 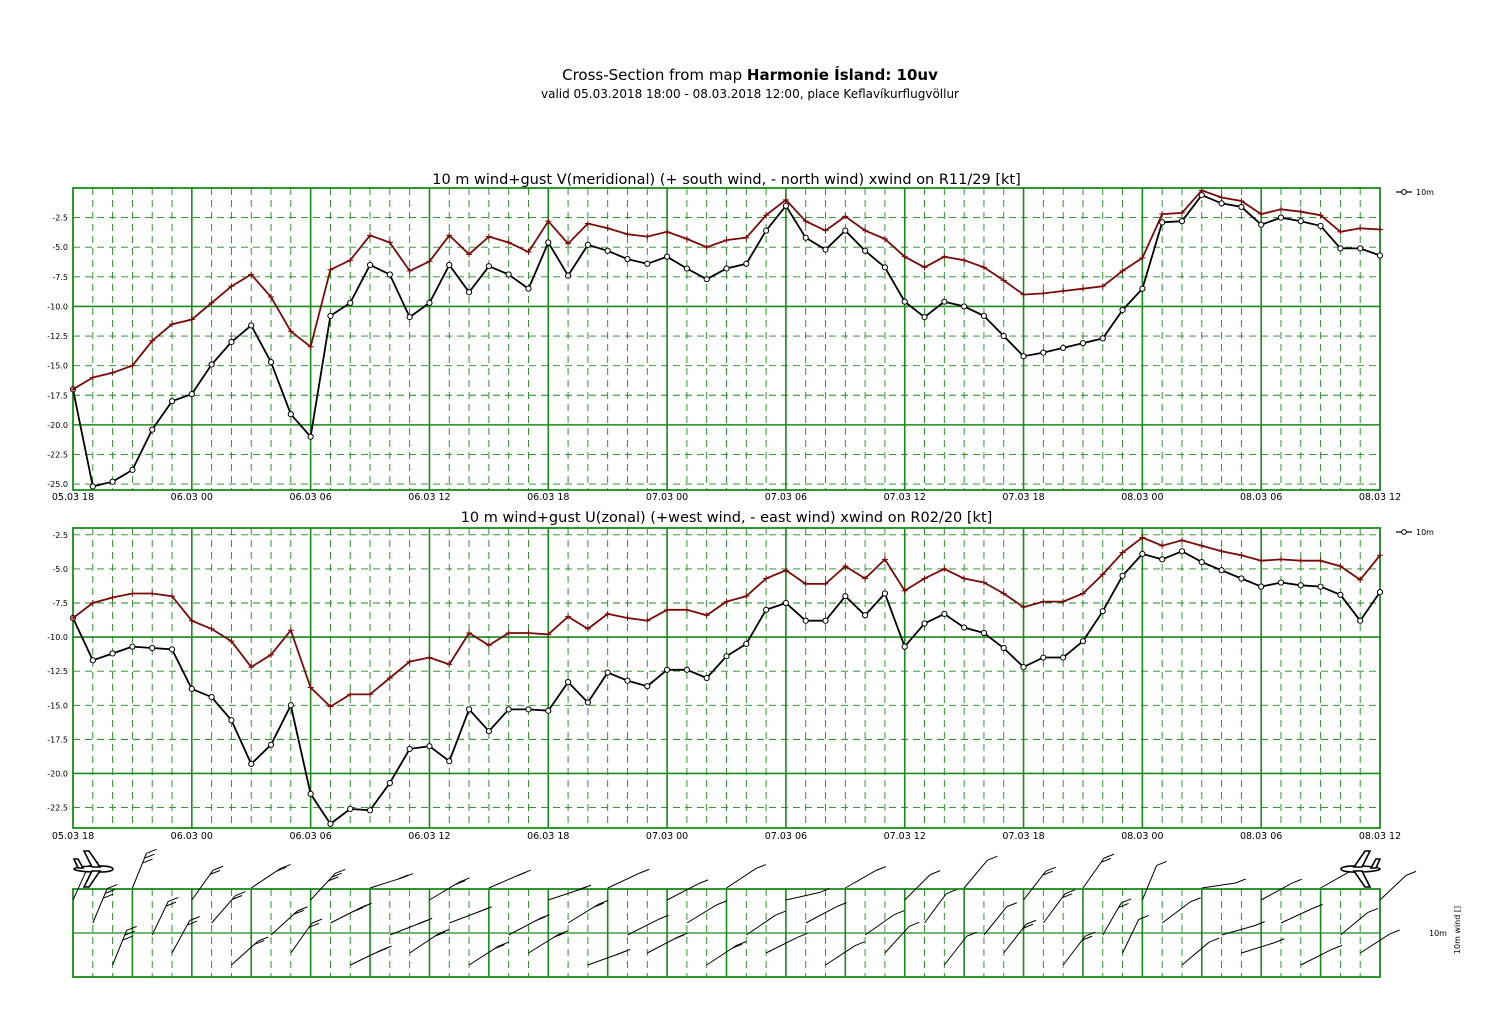 I want to click on barb-panel, so click(x=744, y=913).